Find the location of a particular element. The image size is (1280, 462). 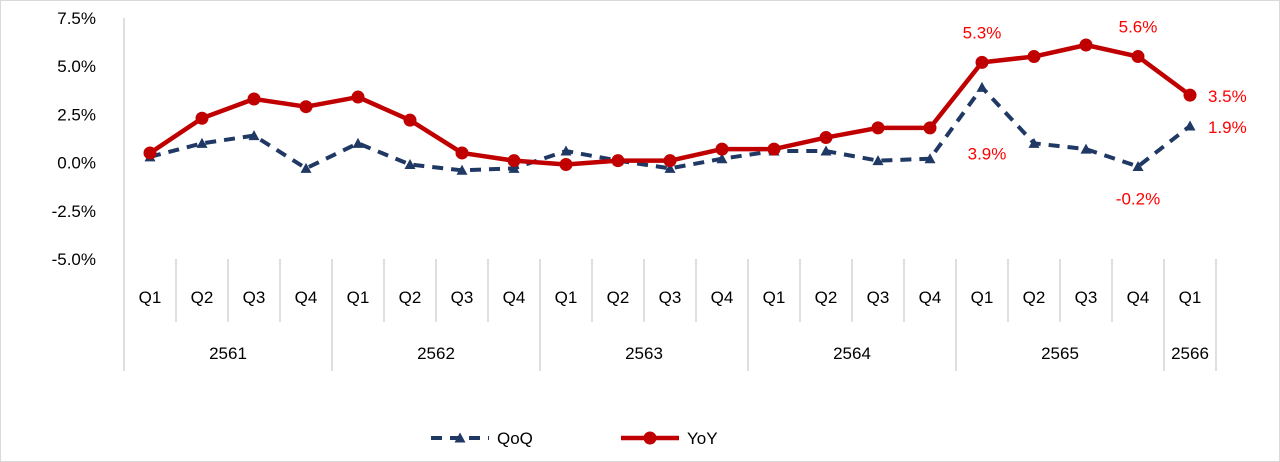

x-group-label: 2565 is located at coordinates (1060, 353).